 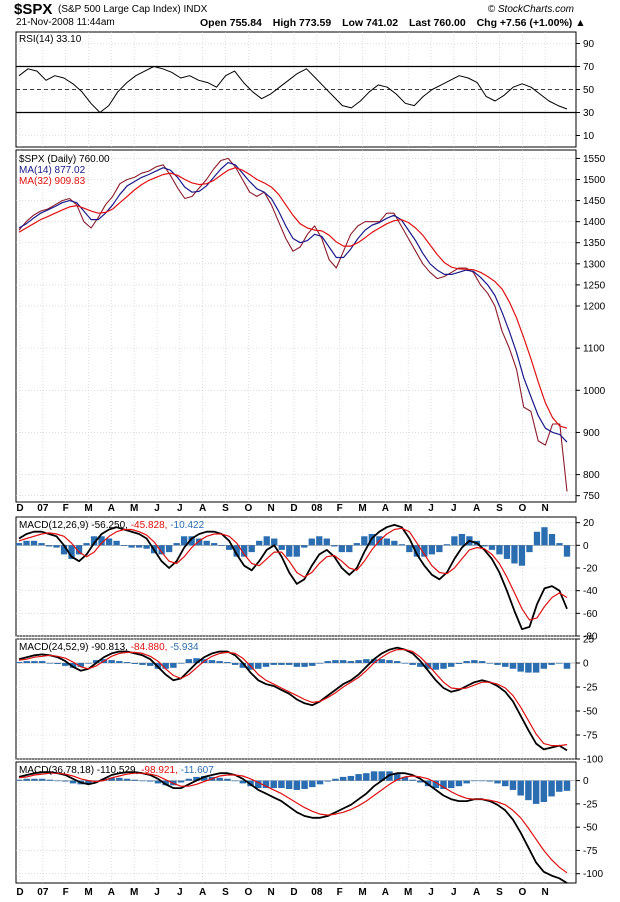 I want to click on macd2-legend-part: -5.934, so click(x=183, y=647).